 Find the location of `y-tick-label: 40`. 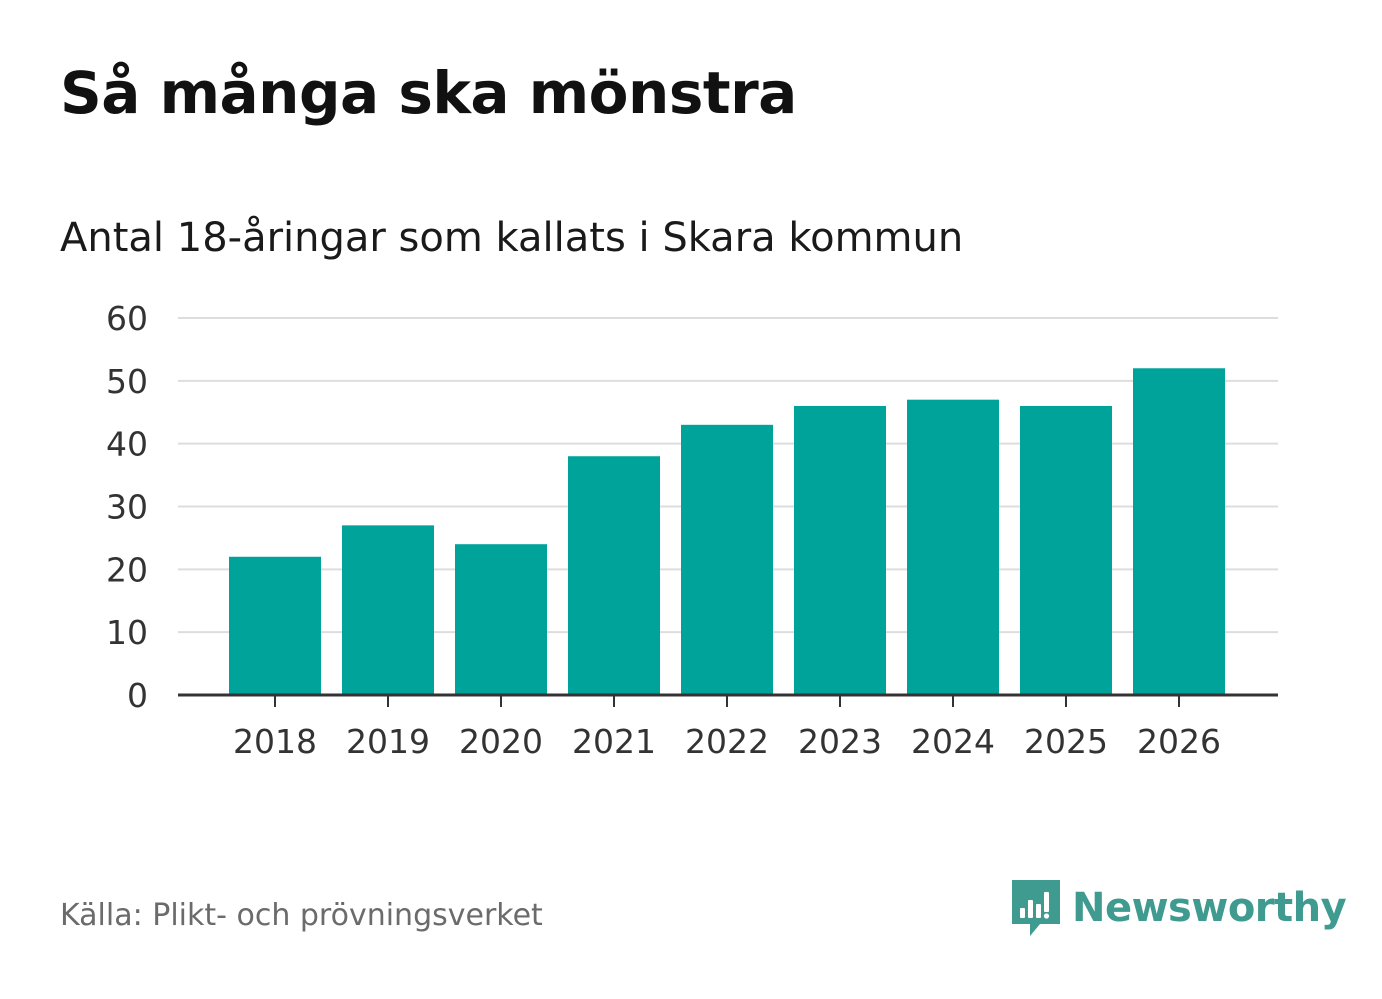

y-tick-label: 40 is located at coordinates (127, 444).